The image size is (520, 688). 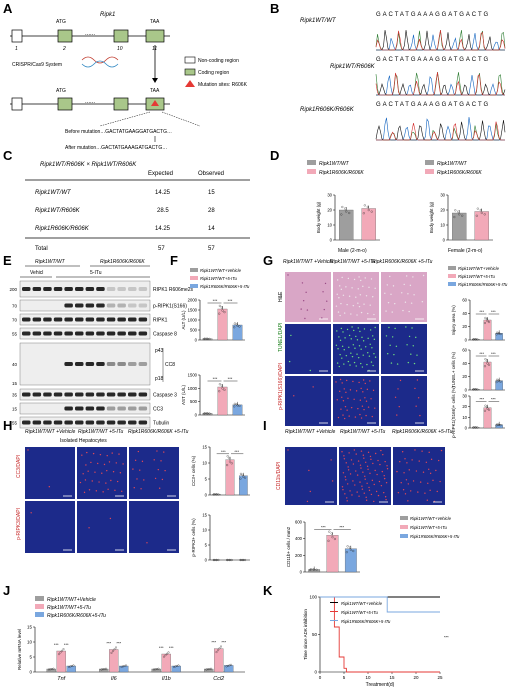 I want to click on panel-letter-j: J, so click(x=6, y=590).